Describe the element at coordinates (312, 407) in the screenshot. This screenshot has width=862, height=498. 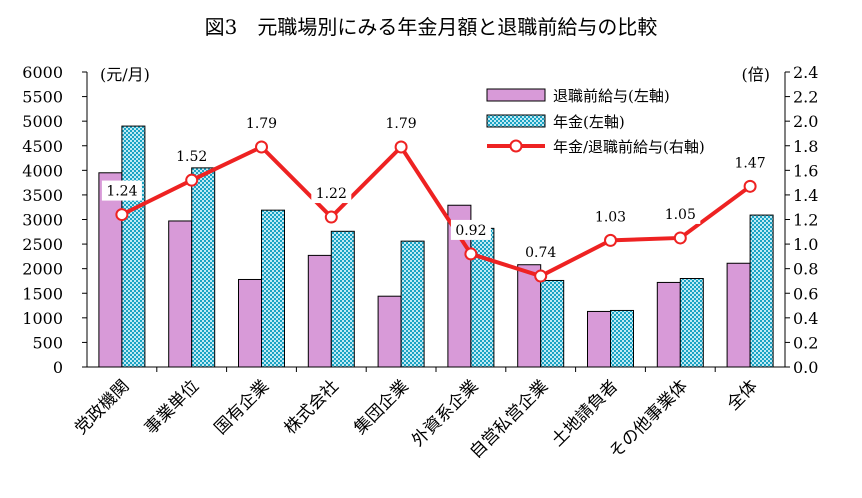
I see `category-label: 株式会社` at that location.